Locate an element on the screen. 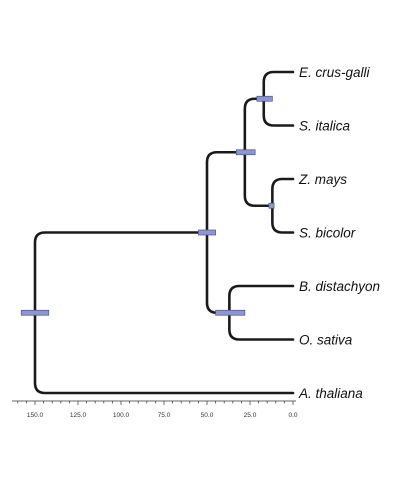  tick-label-25.0: 25.0 is located at coordinates (250, 415).